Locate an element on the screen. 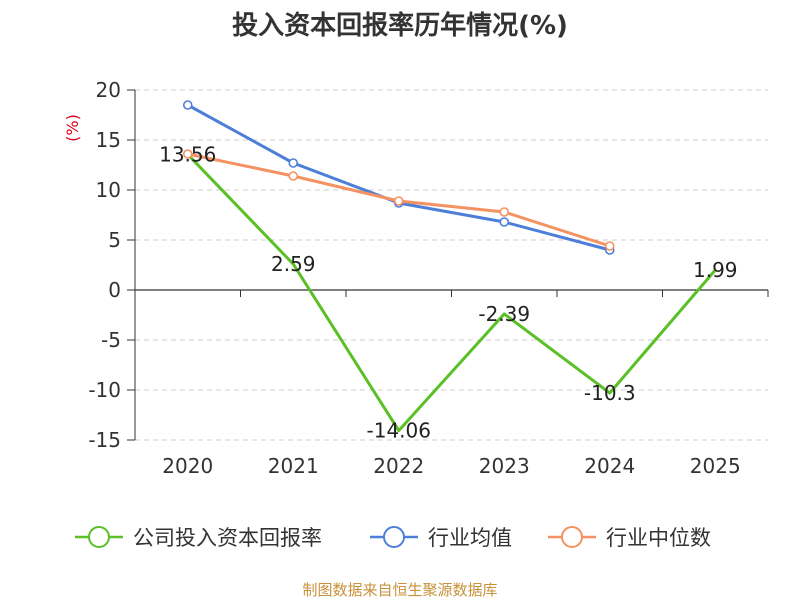 The height and width of the screenshot is (600, 800). y-tick-label: -5 is located at coordinates (111, 340).